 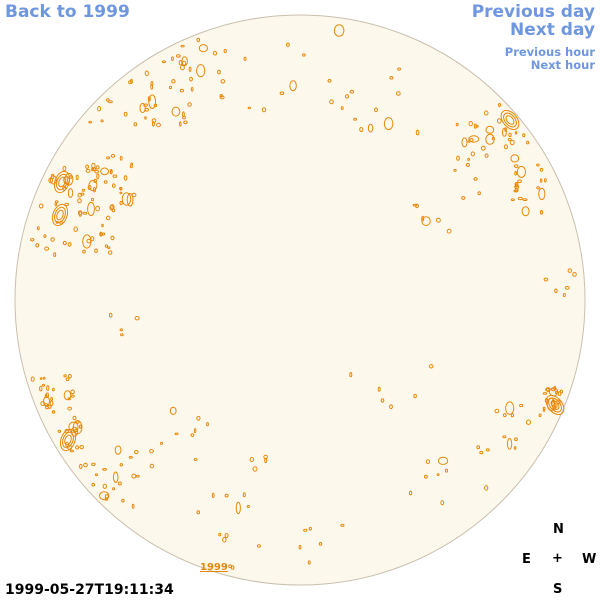 I want to click on previous-hour-link: Previous hour, so click(x=549, y=52).